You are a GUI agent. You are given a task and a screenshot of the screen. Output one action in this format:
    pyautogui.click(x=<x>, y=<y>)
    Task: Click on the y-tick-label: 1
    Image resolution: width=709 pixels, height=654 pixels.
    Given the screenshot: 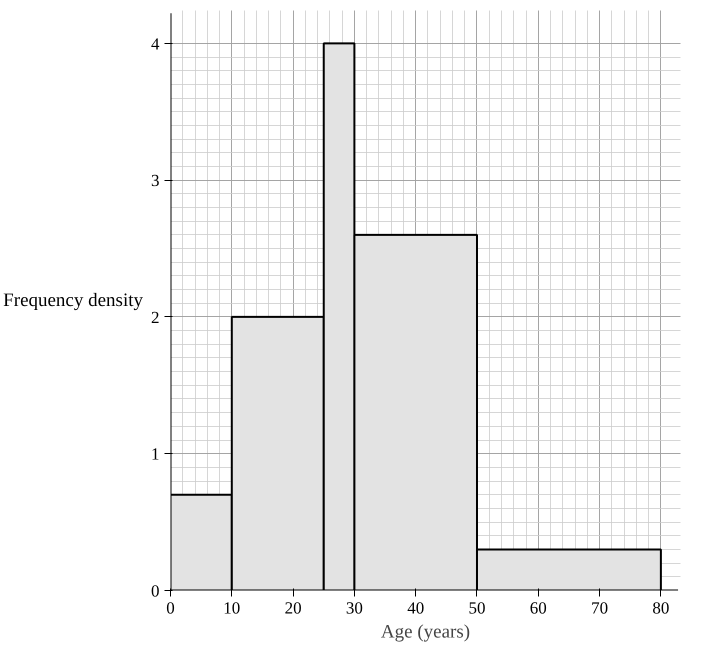 What is the action you would take?
    pyautogui.click(x=155, y=454)
    